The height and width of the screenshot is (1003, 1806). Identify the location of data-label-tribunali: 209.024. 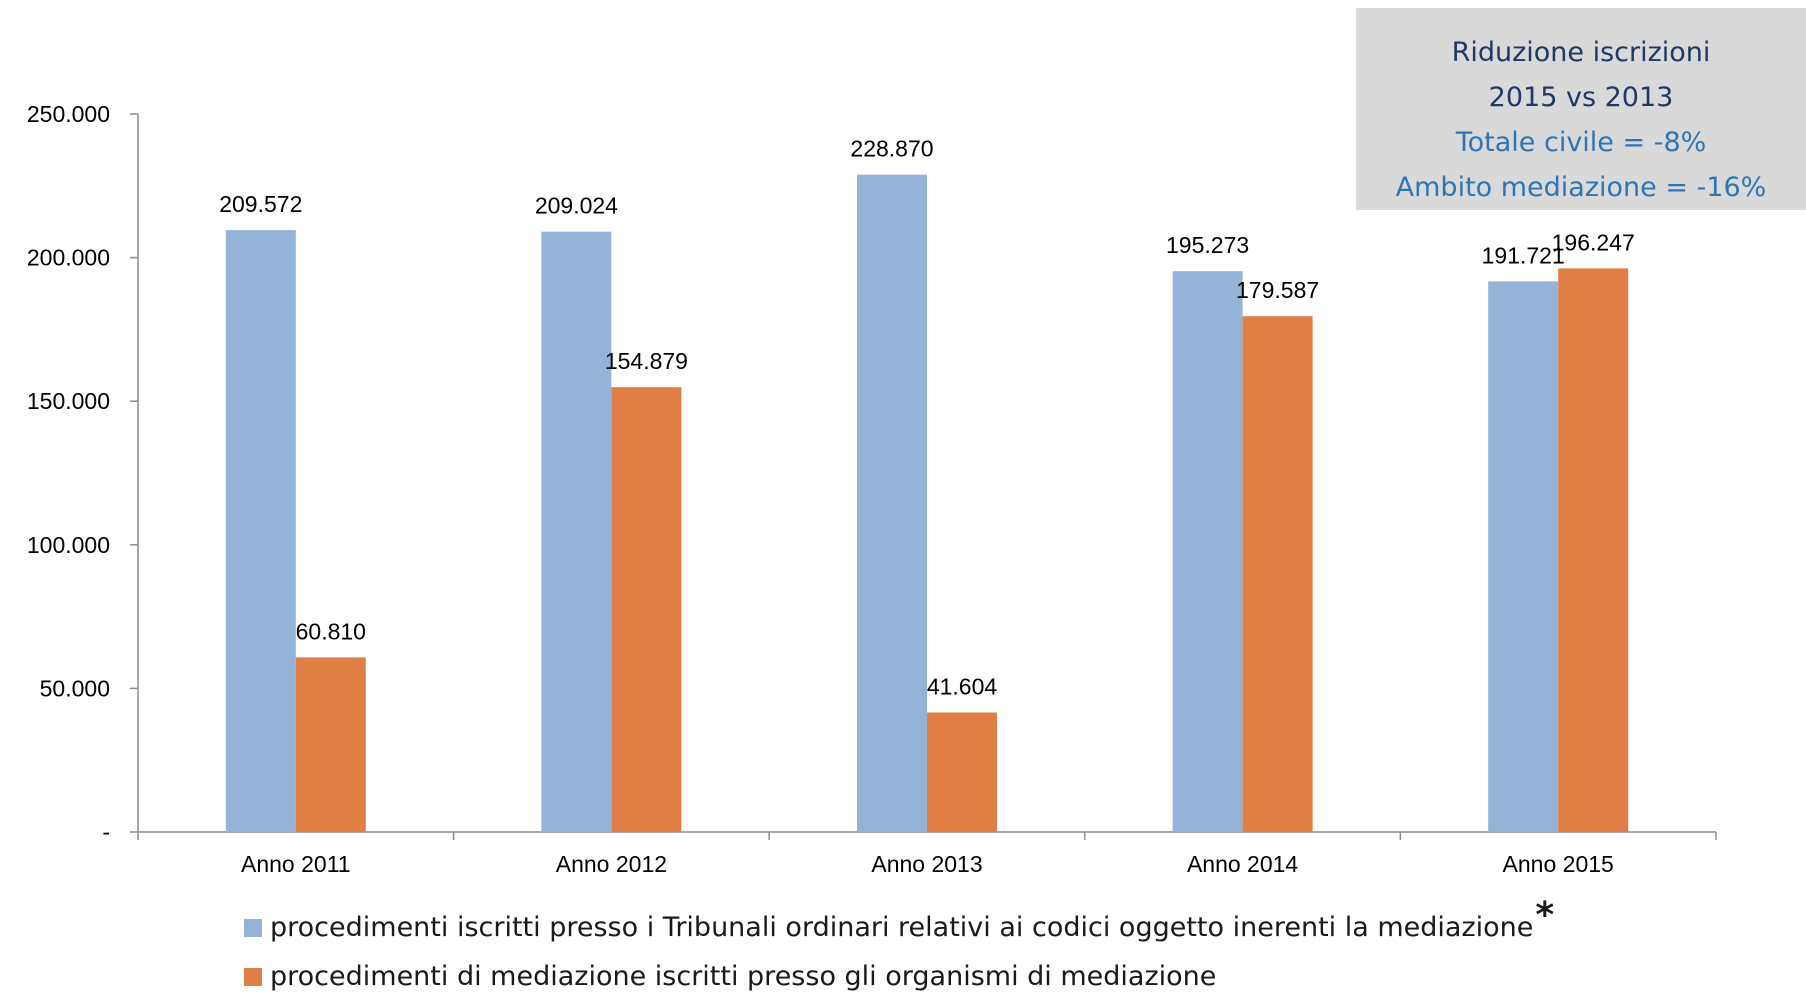
(576, 206).